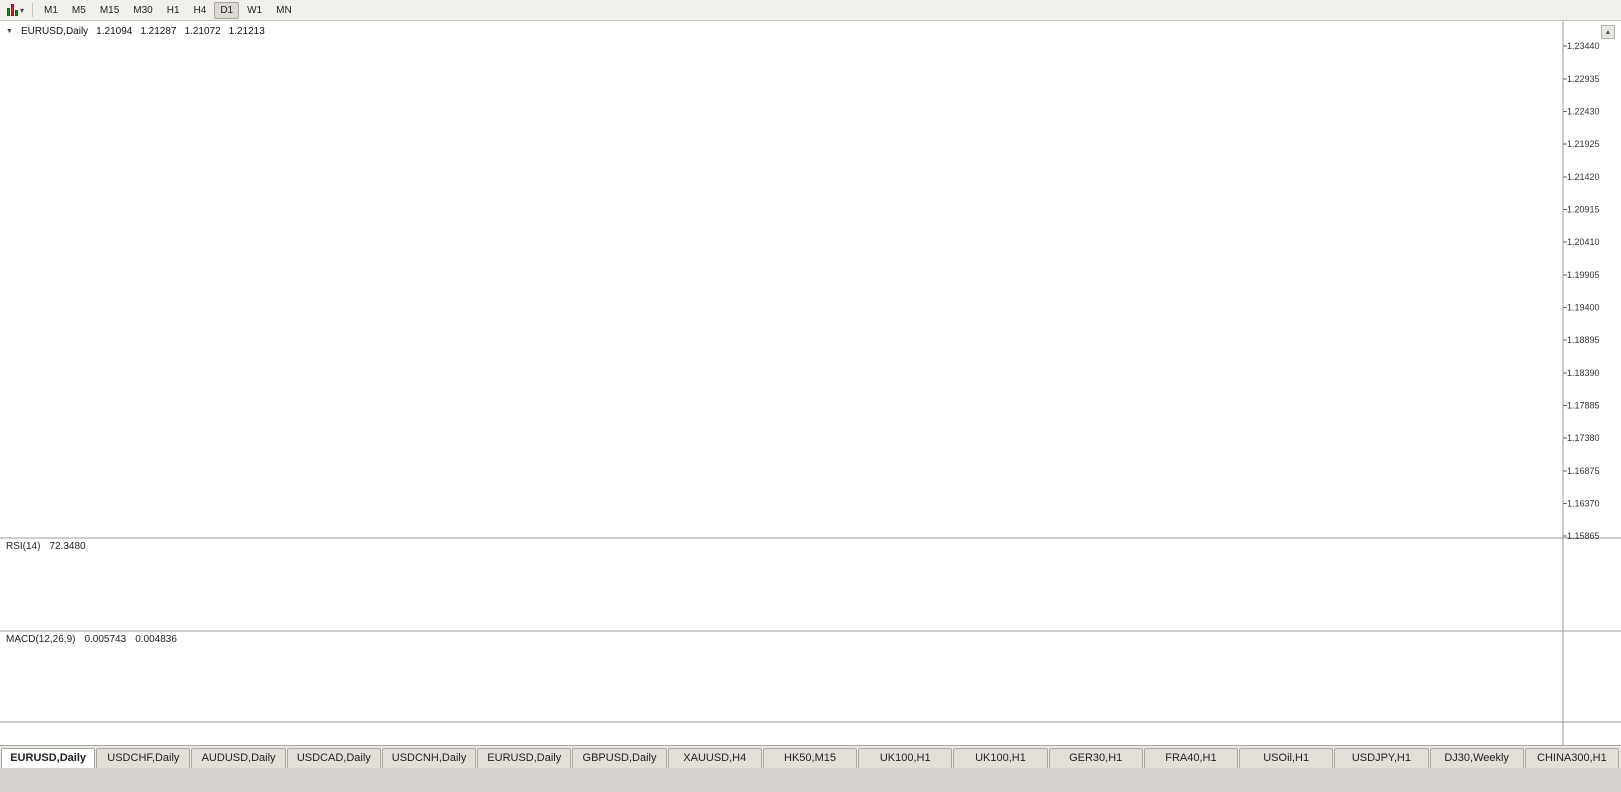 The height and width of the screenshot is (792, 1621). I want to click on toolbar-separator, so click(33, 10).